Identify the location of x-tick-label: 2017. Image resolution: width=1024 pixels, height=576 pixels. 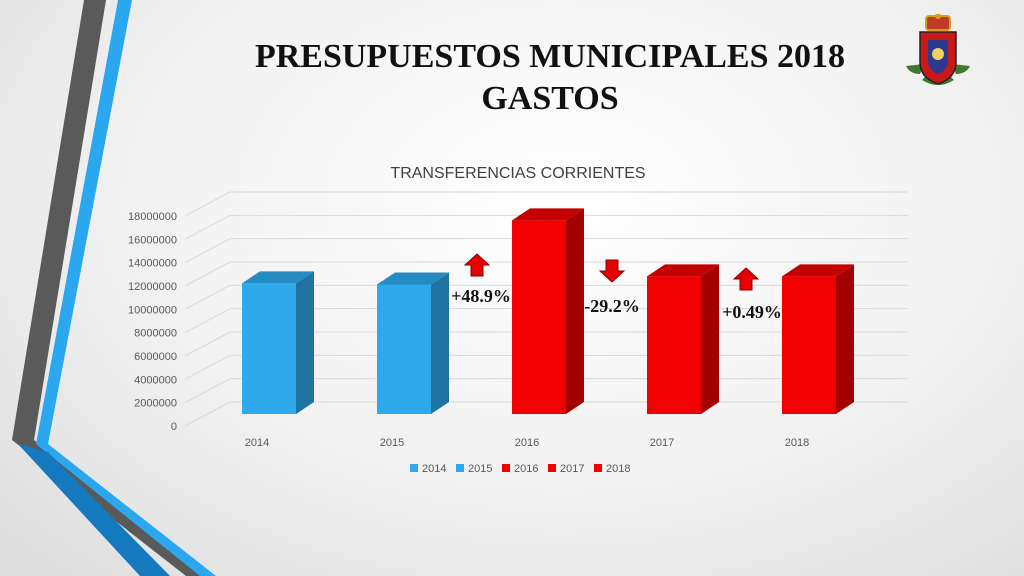
(662, 443).